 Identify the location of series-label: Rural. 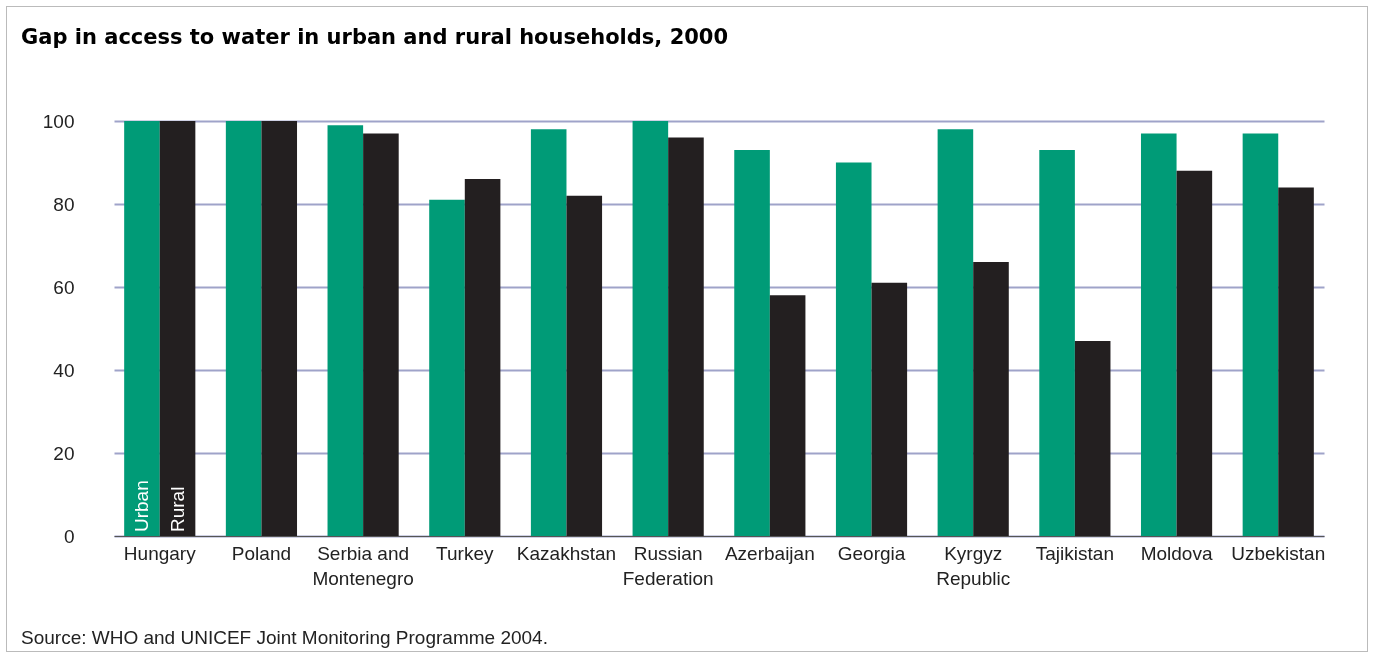
(177, 509).